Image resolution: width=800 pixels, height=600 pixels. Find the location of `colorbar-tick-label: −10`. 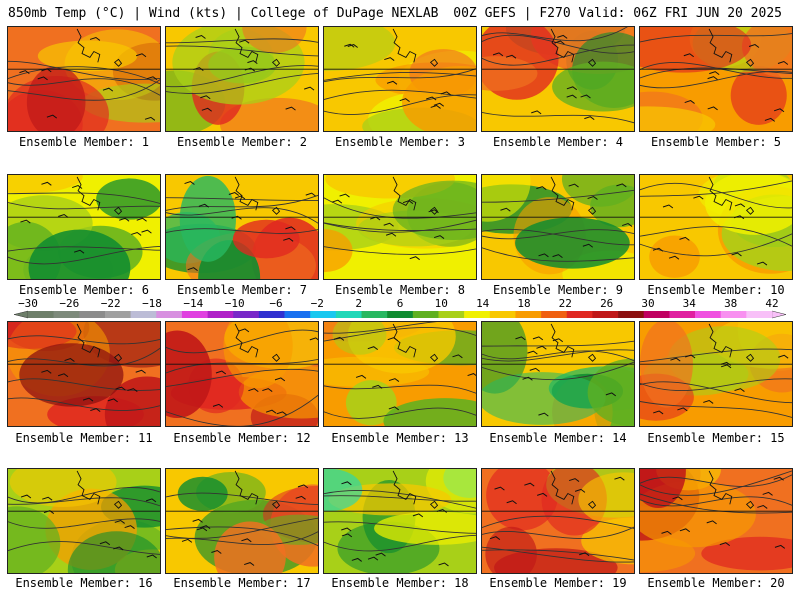

colorbar-tick-label: −10 is located at coordinates (235, 303).